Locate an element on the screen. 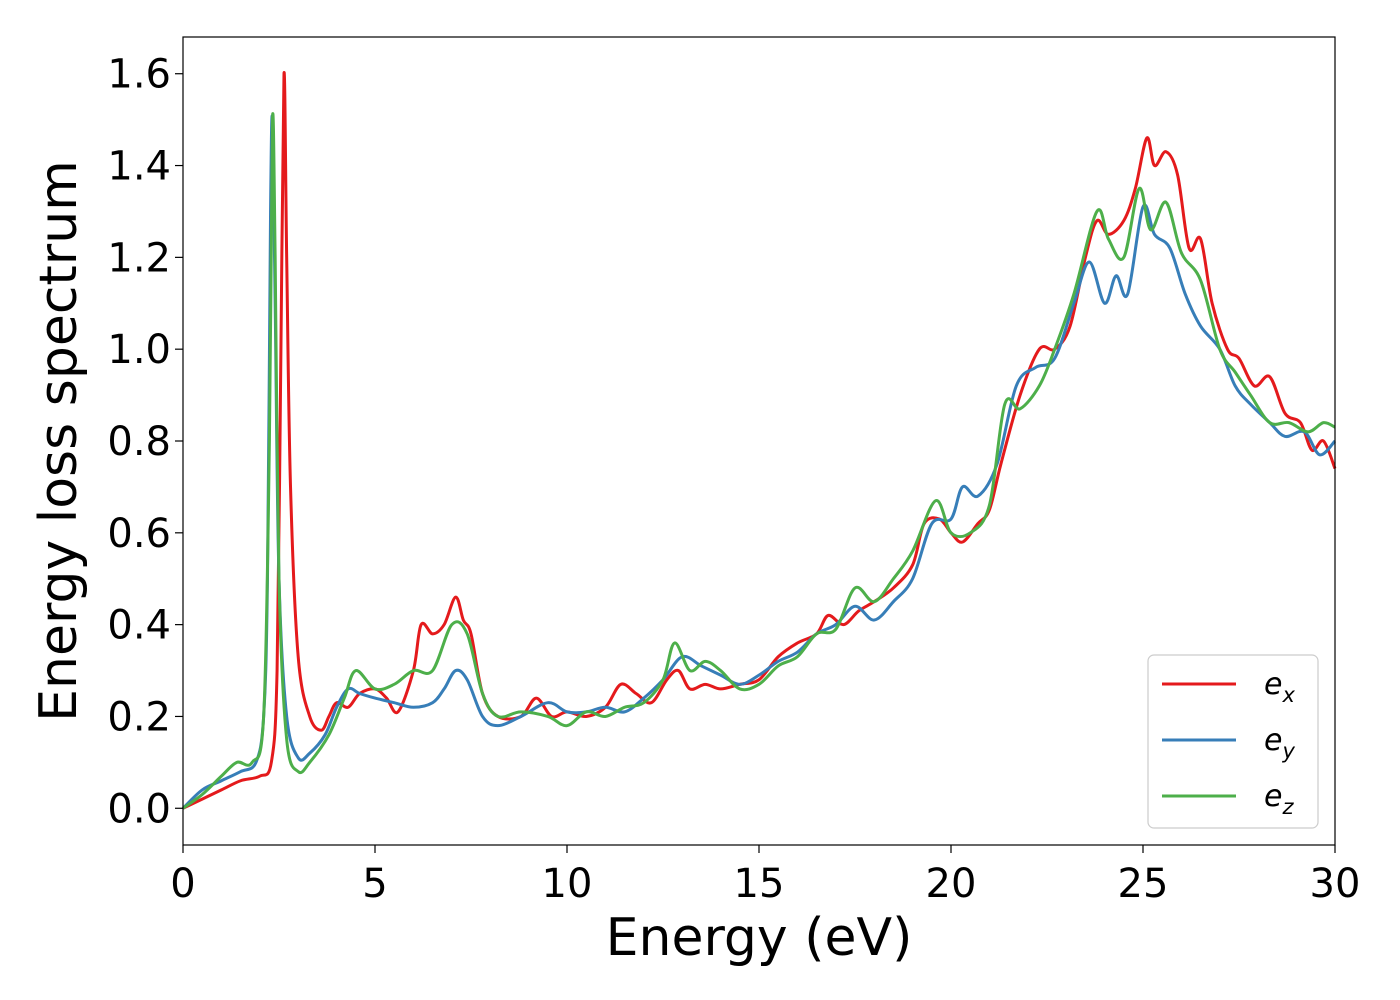  y-tick-label: 1.6 is located at coordinates (139, 75).